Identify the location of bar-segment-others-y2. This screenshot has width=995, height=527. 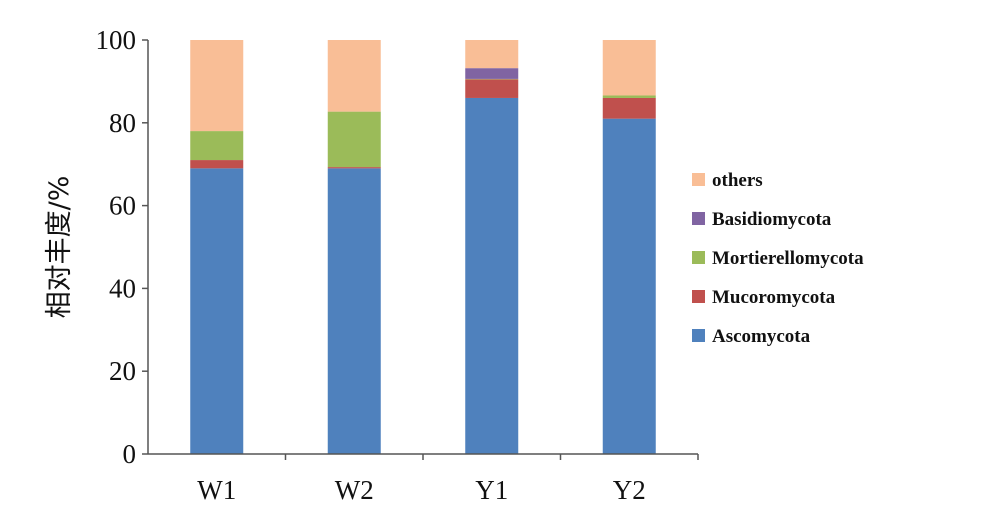
(629, 68).